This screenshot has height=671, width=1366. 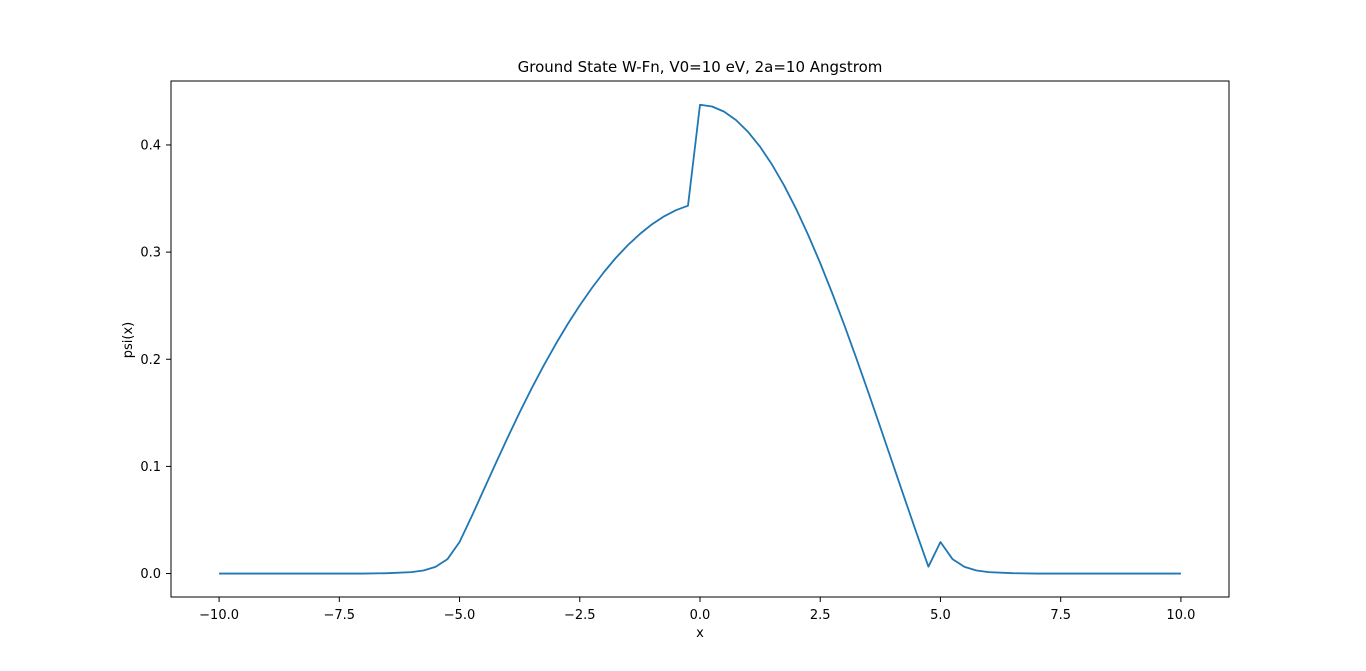 What do you see at coordinates (820, 615) in the screenshot?
I see `x-tick-label: 2.5` at bounding box center [820, 615].